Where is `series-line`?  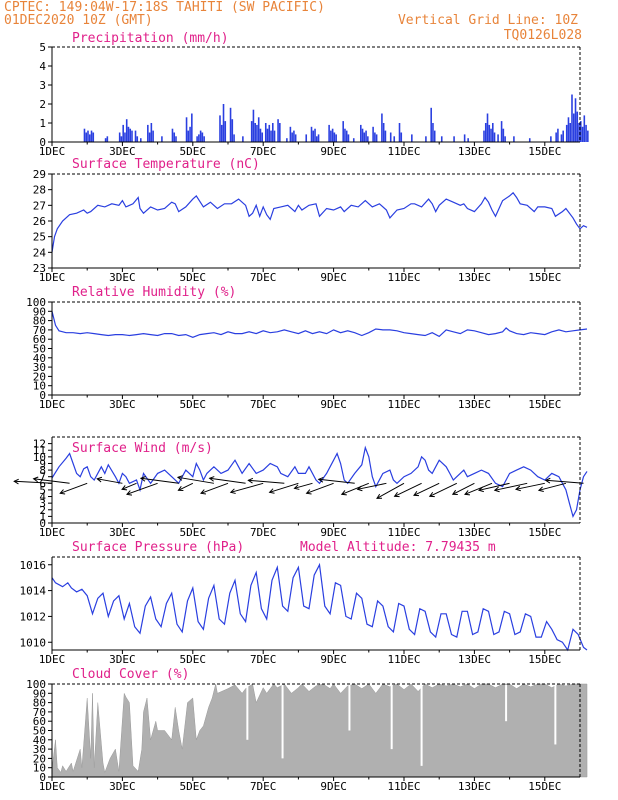
series-line is located at coordinates (319, 222).